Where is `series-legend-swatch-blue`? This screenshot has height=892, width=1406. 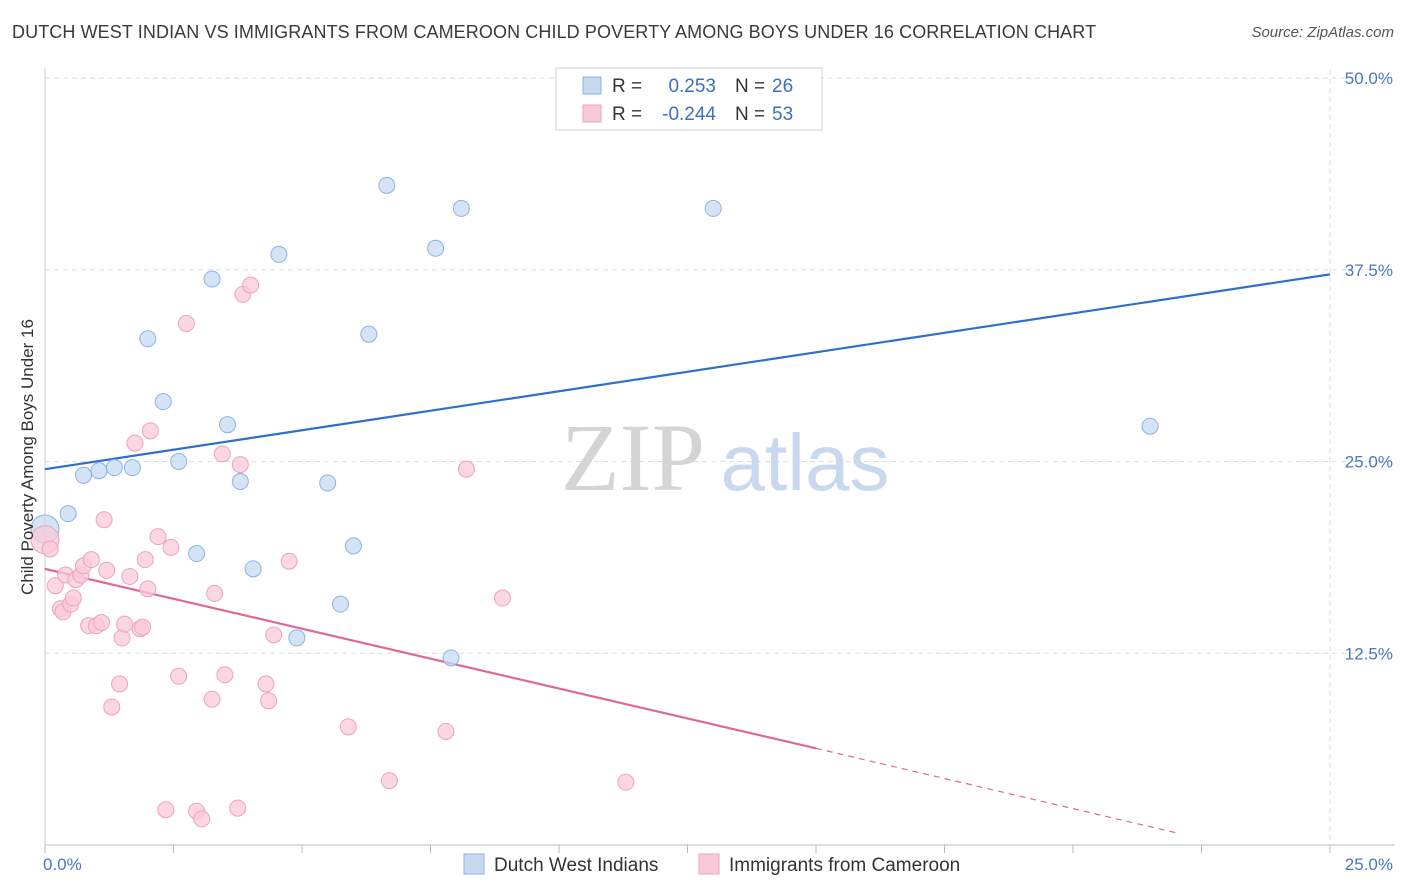
series-legend-swatch-blue is located at coordinates (474, 864).